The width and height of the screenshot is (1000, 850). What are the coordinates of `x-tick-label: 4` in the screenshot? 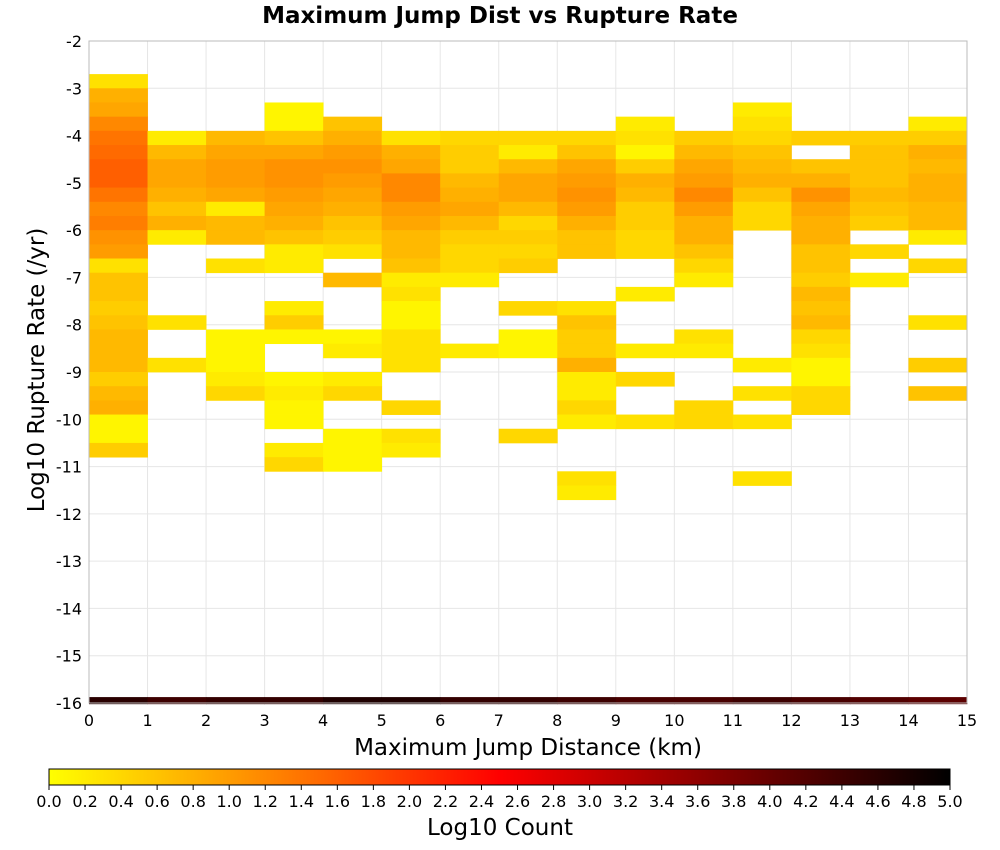 It's located at (323, 720).